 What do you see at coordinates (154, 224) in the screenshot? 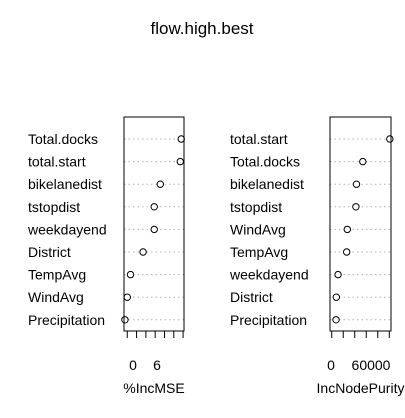
I see `plot-frame` at bounding box center [154, 224].